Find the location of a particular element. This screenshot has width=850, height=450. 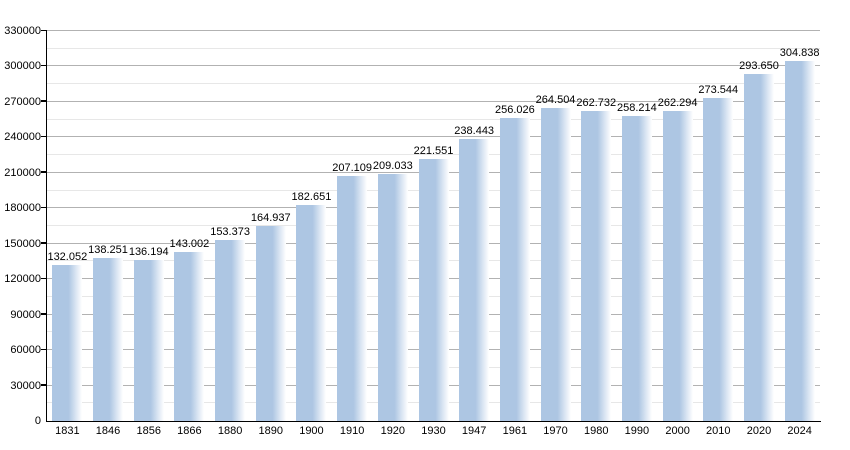

y-axis-line is located at coordinates (46, 226).